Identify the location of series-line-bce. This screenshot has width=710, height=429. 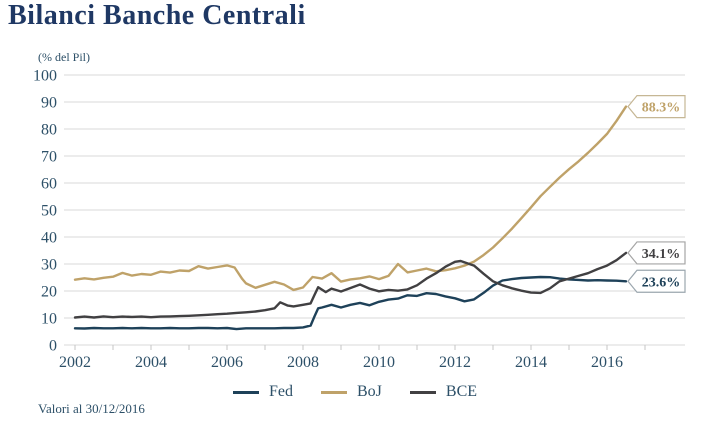
(350, 285).